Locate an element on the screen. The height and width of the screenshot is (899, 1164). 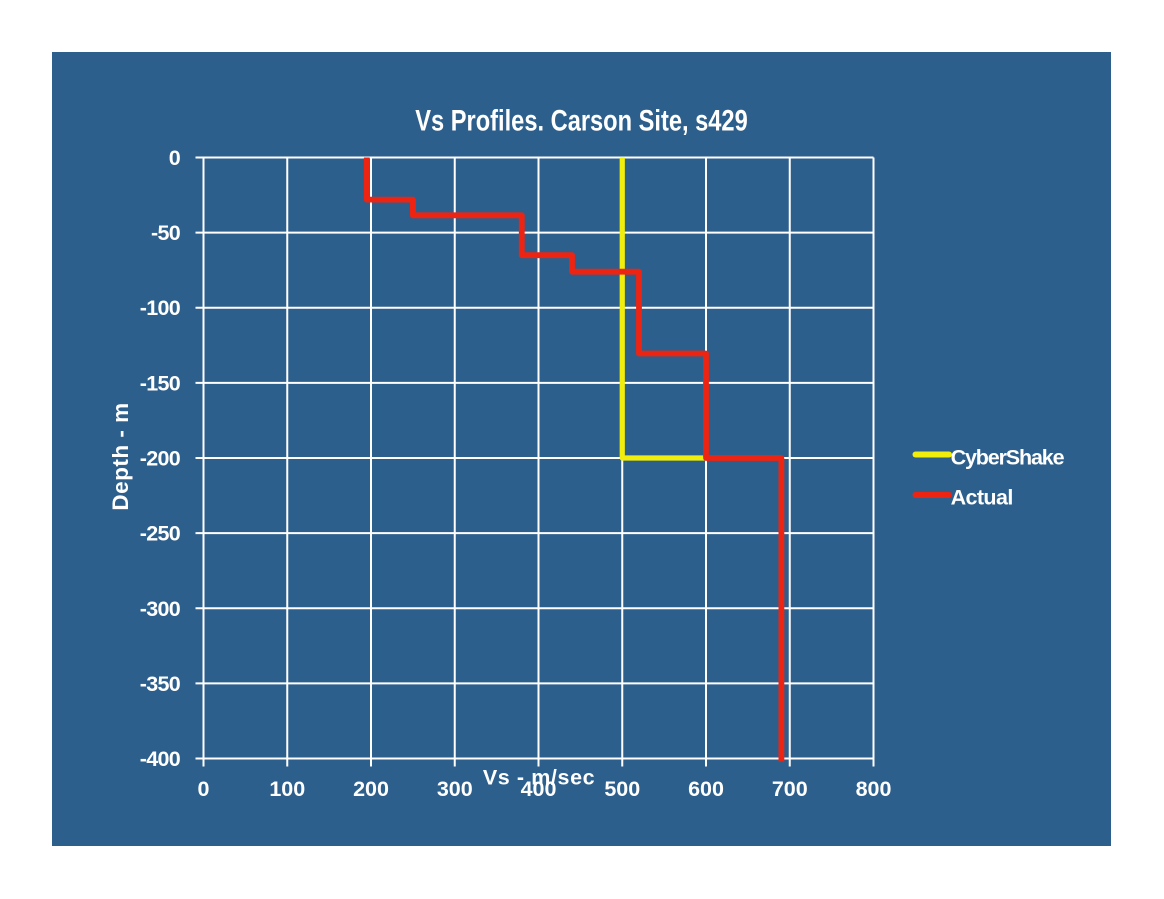
svg-text: -200 is located at coordinates (160, 459).